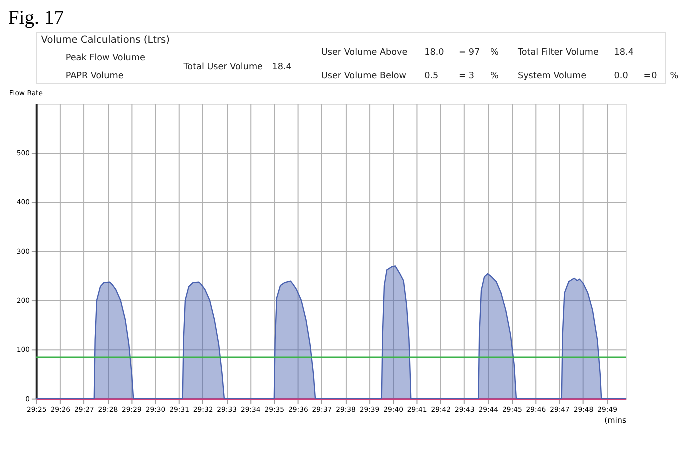 The height and width of the screenshot is (461, 688). What do you see at coordinates (621, 76) in the screenshot?
I see `text: 0.0` at bounding box center [621, 76].